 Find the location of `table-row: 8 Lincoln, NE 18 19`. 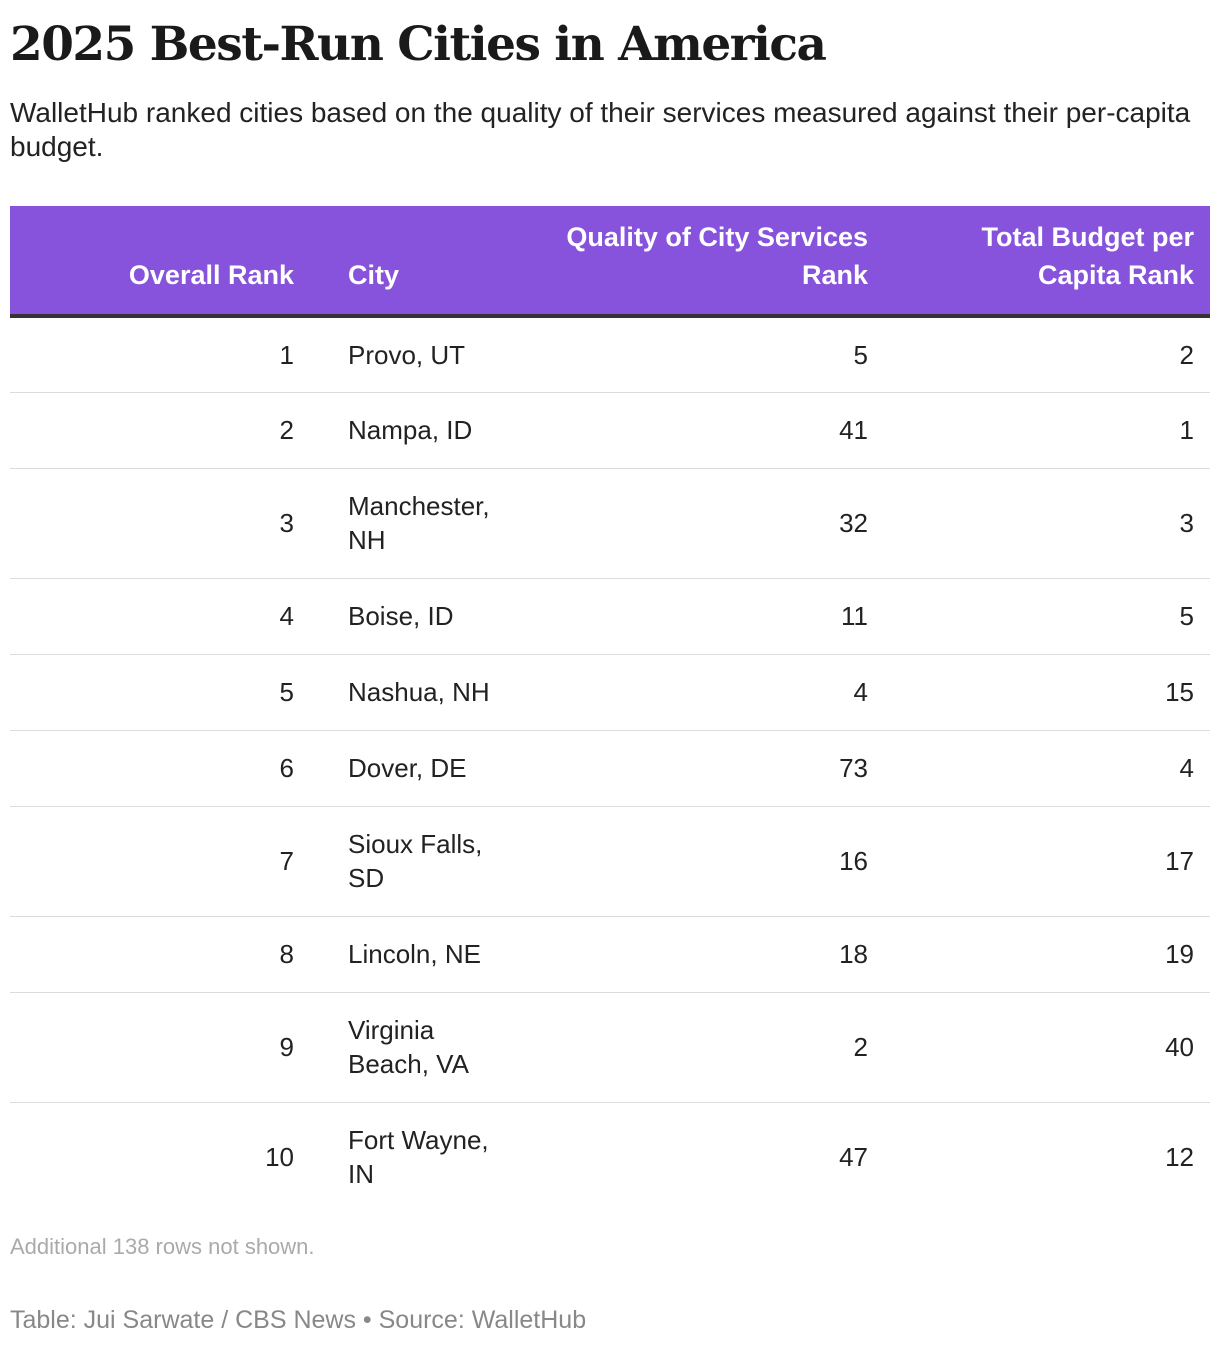

table-row: 8 Lincoln, NE 18 19 is located at coordinates (610, 954).